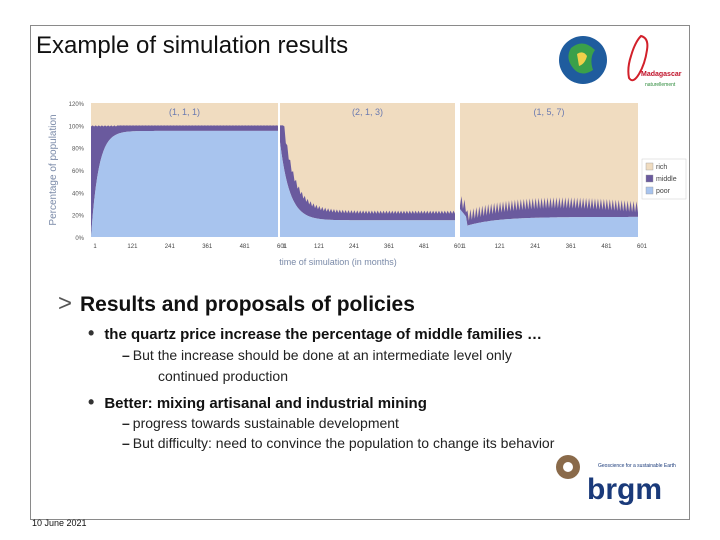  I want to click on svg-text: Madagascar, so click(661, 74).